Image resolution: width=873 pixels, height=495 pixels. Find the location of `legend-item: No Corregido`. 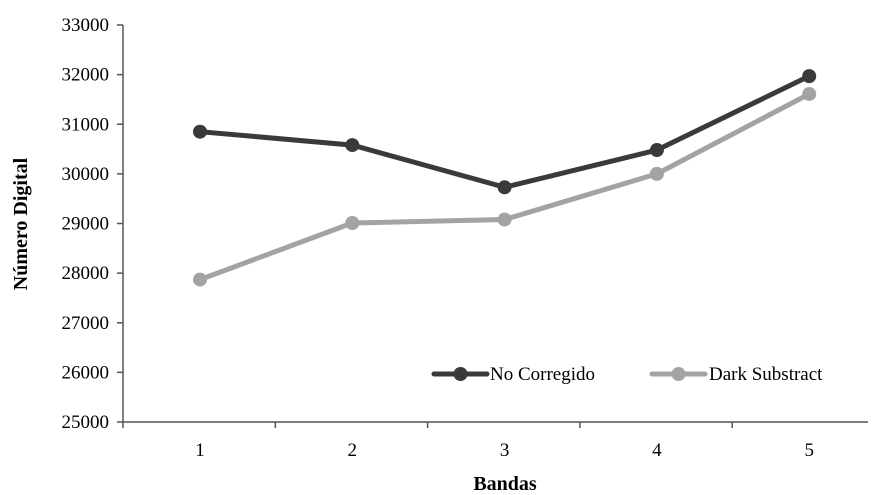

legend-item: No Corregido is located at coordinates (513, 374).